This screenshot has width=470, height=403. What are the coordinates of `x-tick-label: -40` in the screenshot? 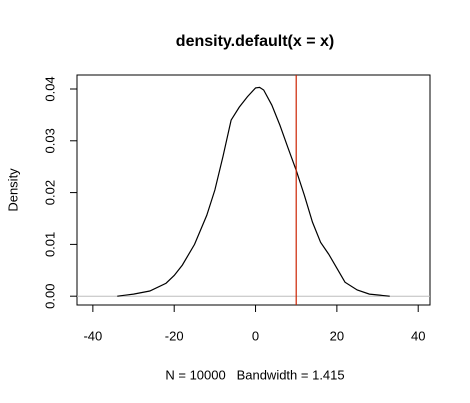 It's located at (92, 335).